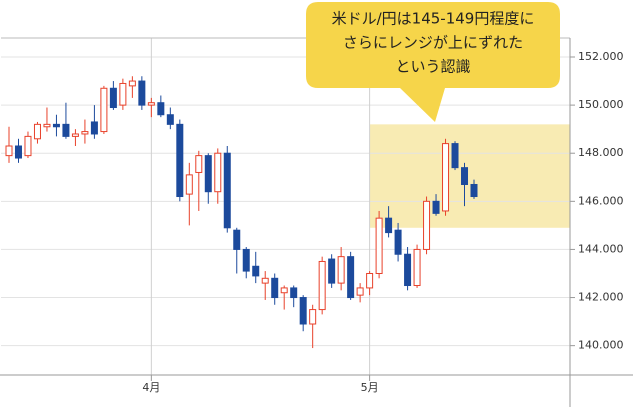 This screenshot has height=411, width=633. Describe the element at coordinates (601, 297) in the screenshot. I see `y-tick-label: 142.000` at that location.